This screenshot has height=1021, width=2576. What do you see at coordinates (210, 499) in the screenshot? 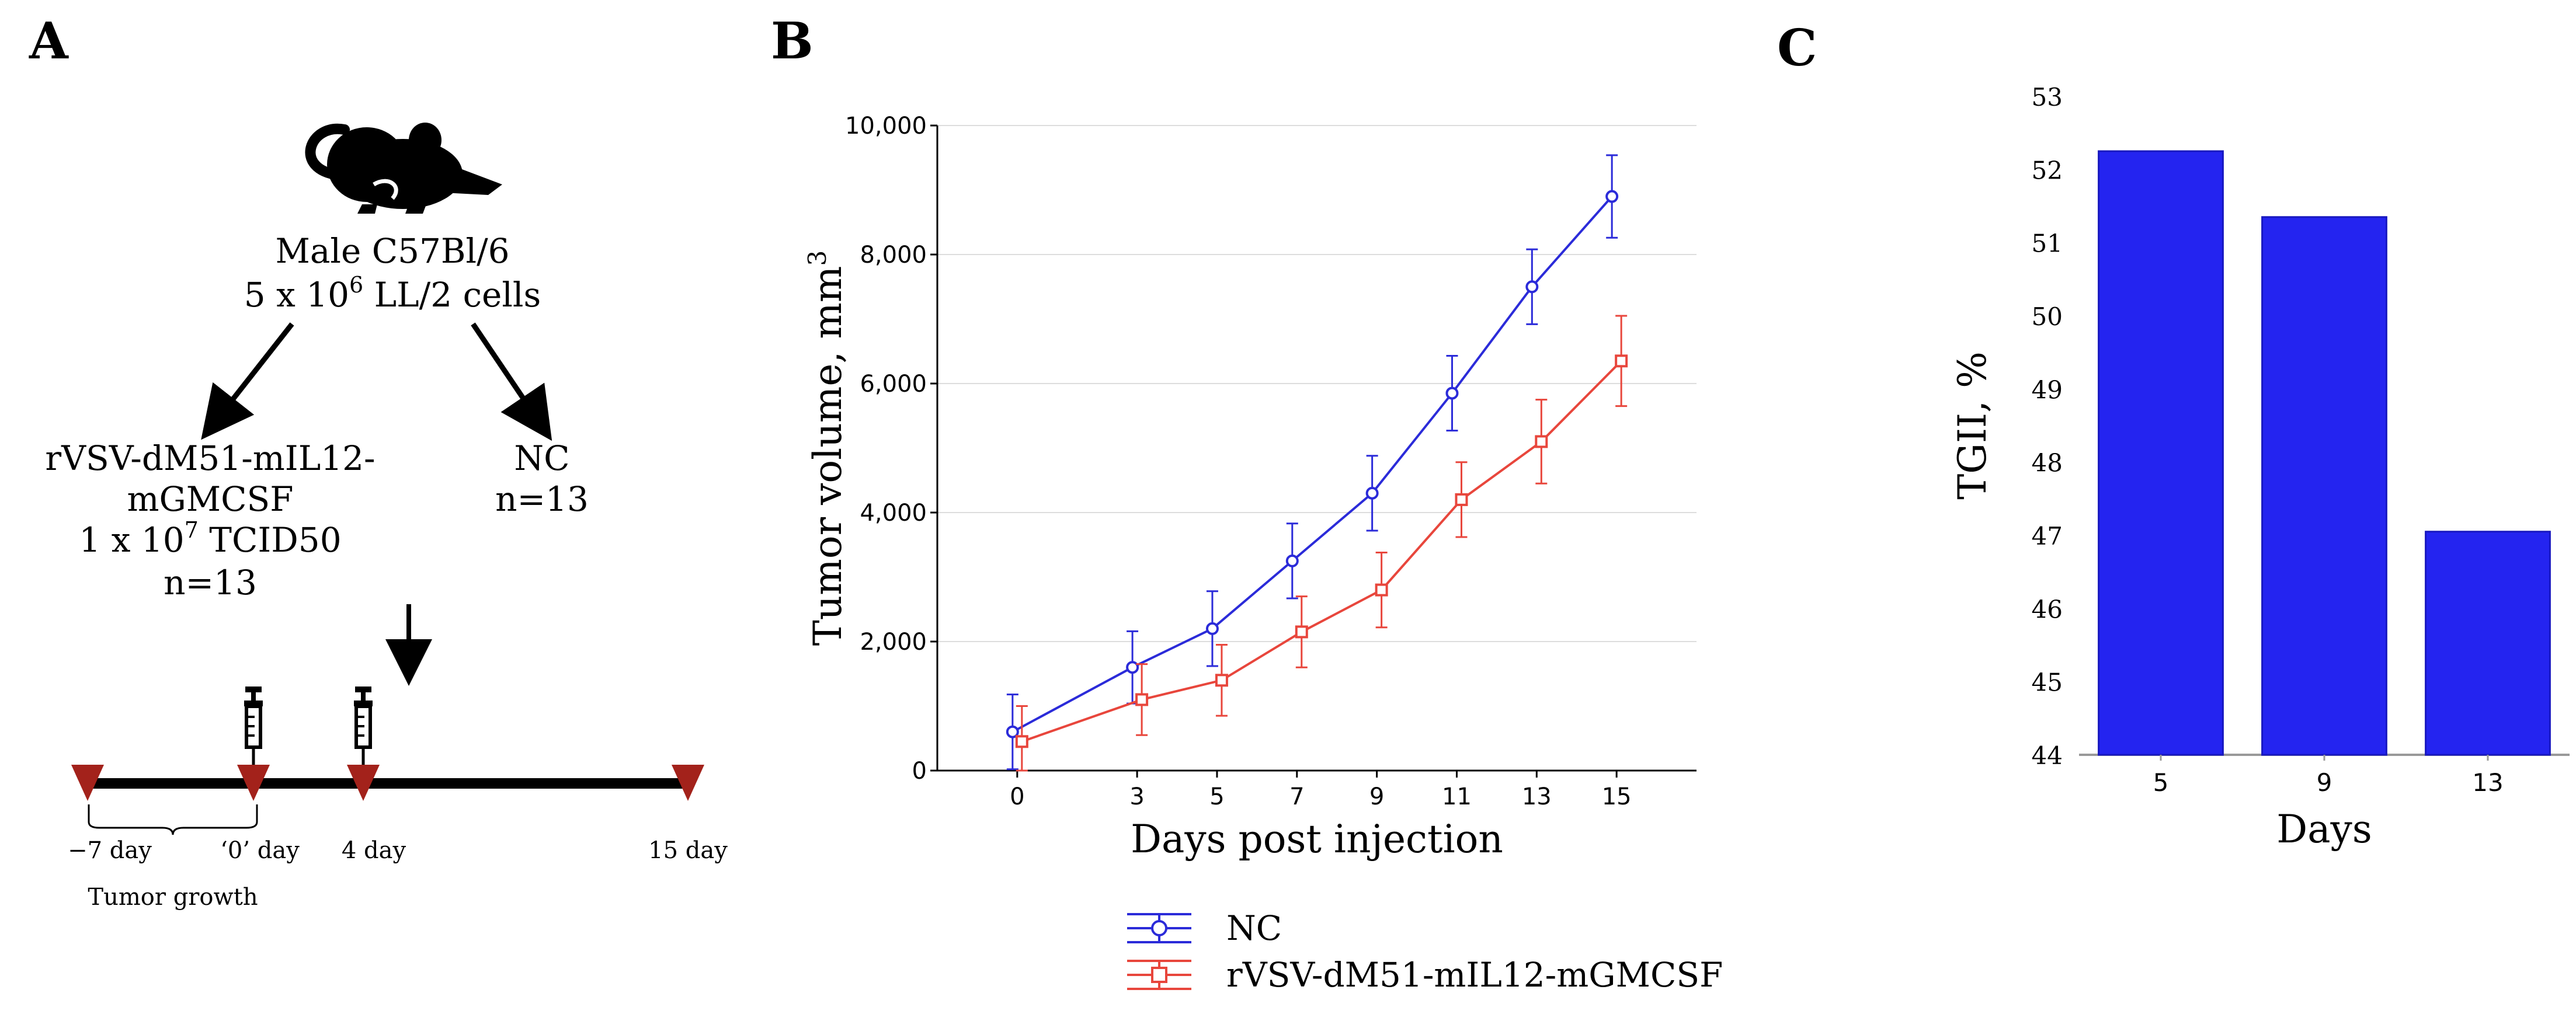
I see `treated-group-line2: mGMCSF` at bounding box center [210, 499].